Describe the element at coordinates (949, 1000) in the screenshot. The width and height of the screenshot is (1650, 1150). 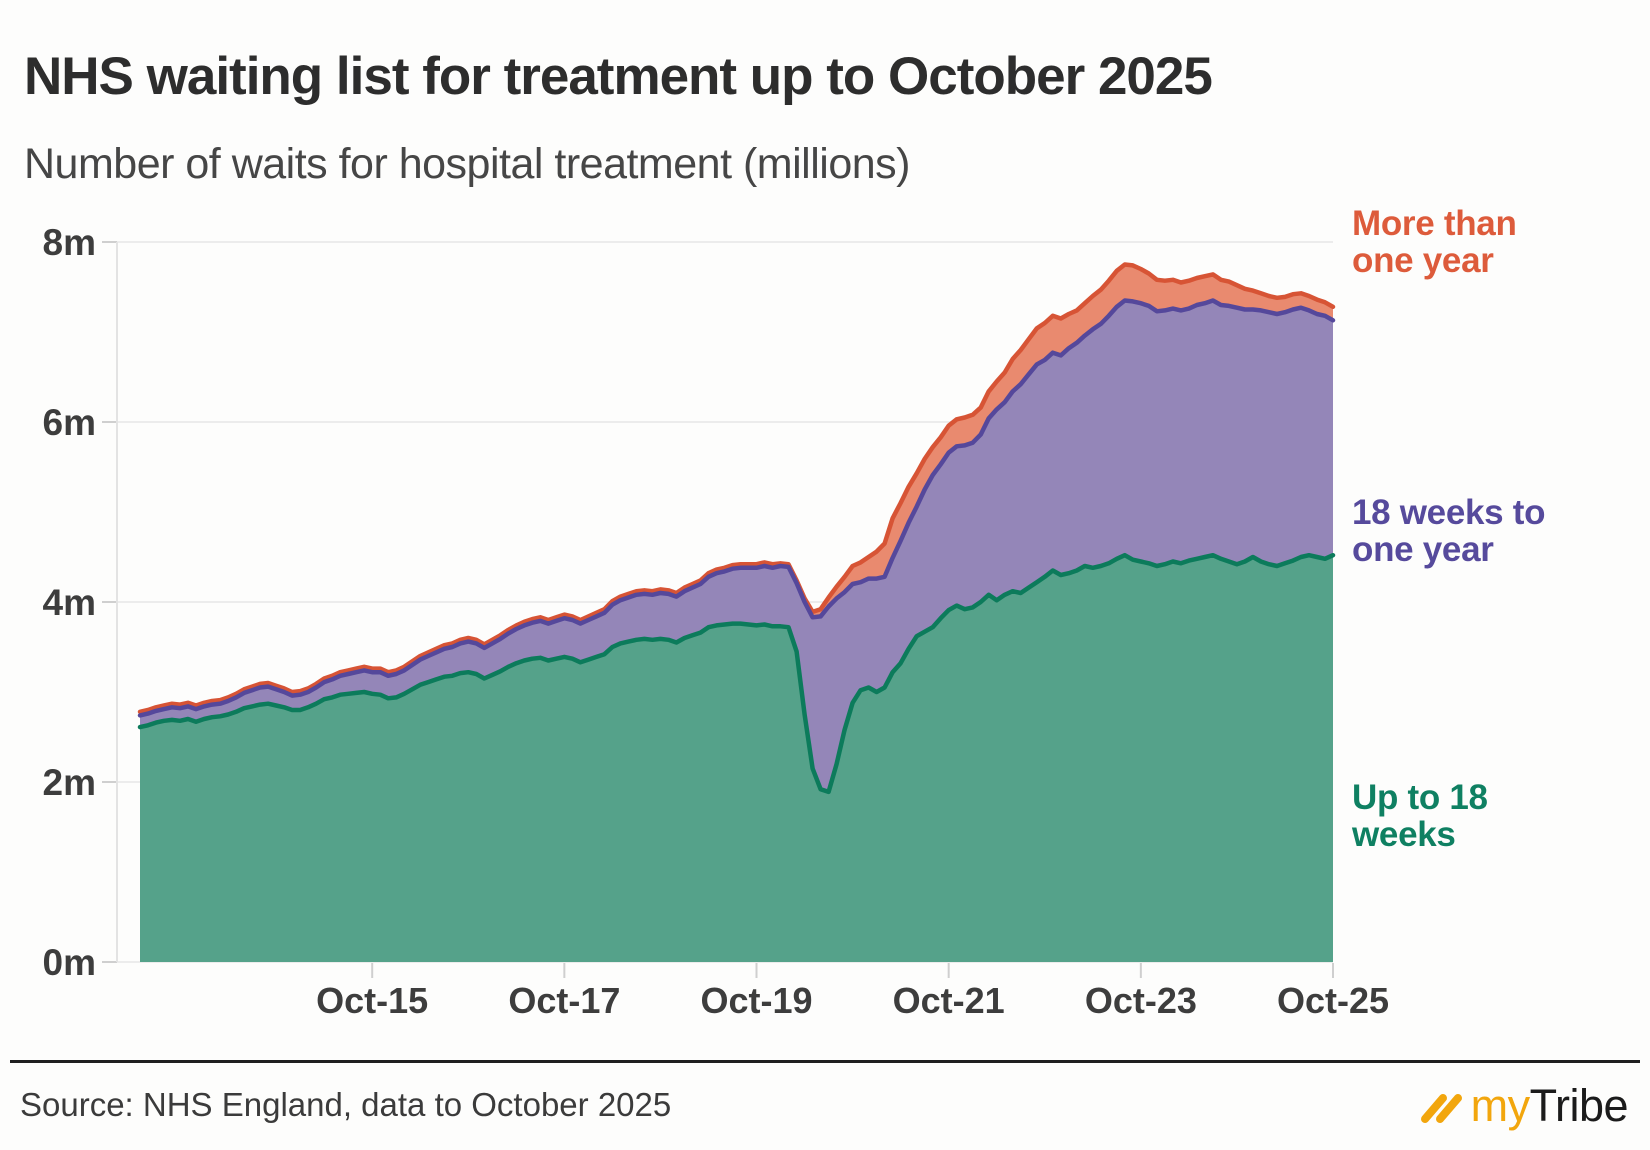
I see `x-axis-tick-label: Oct-21` at that location.